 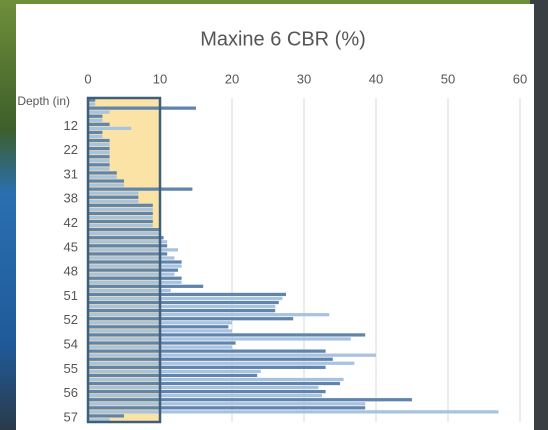 What do you see at coordinates (71, 149) in the screenshot?
I see `y-tick-label: 22` at bounding box center [71, 149].